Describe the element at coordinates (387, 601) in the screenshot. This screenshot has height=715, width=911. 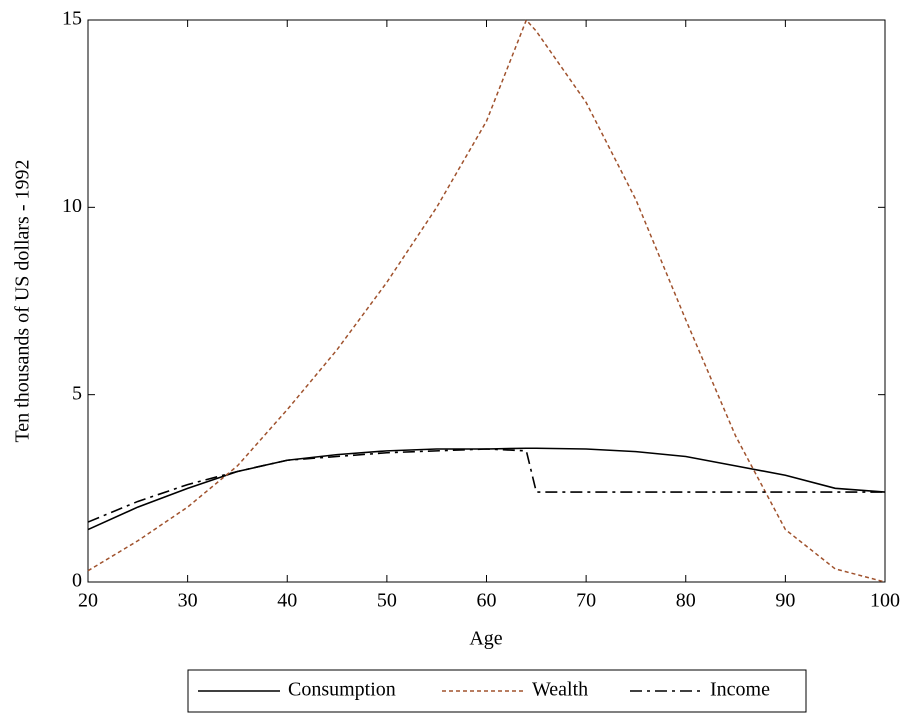
I see `x-tick-label: 50` at that location.